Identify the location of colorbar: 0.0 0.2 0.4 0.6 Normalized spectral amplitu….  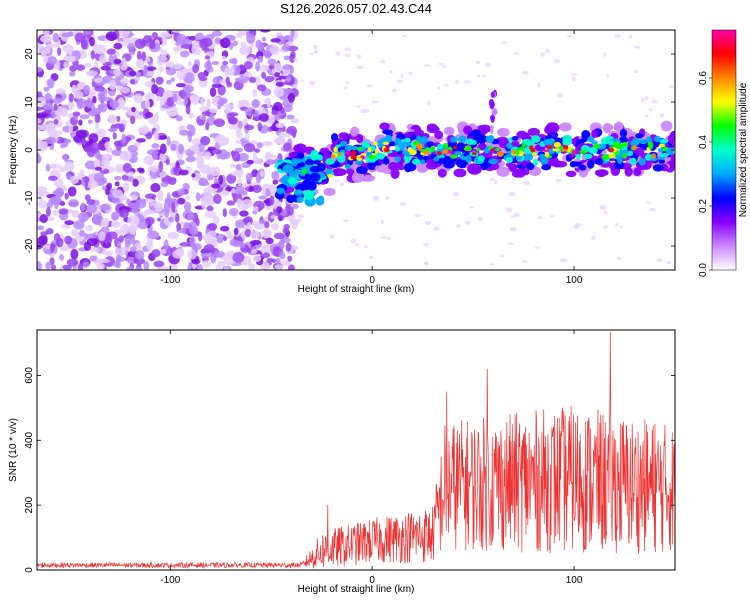
(723, 153).